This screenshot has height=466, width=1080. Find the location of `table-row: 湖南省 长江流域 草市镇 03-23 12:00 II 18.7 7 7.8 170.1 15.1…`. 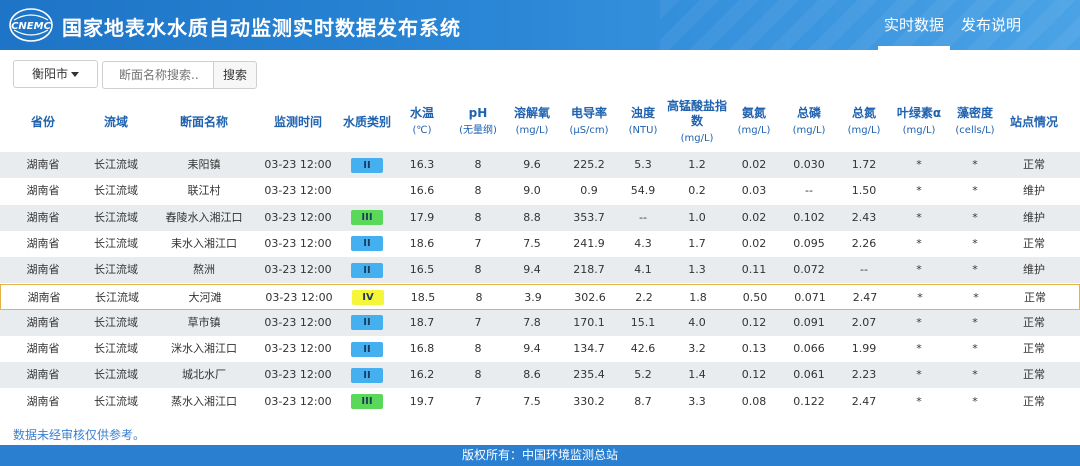

table-row: 湖南省 长江流域 草市镇 03-23 12:00 II 18.7 7 7.8 170.1 15.1… is located at coordinates (540, 322).